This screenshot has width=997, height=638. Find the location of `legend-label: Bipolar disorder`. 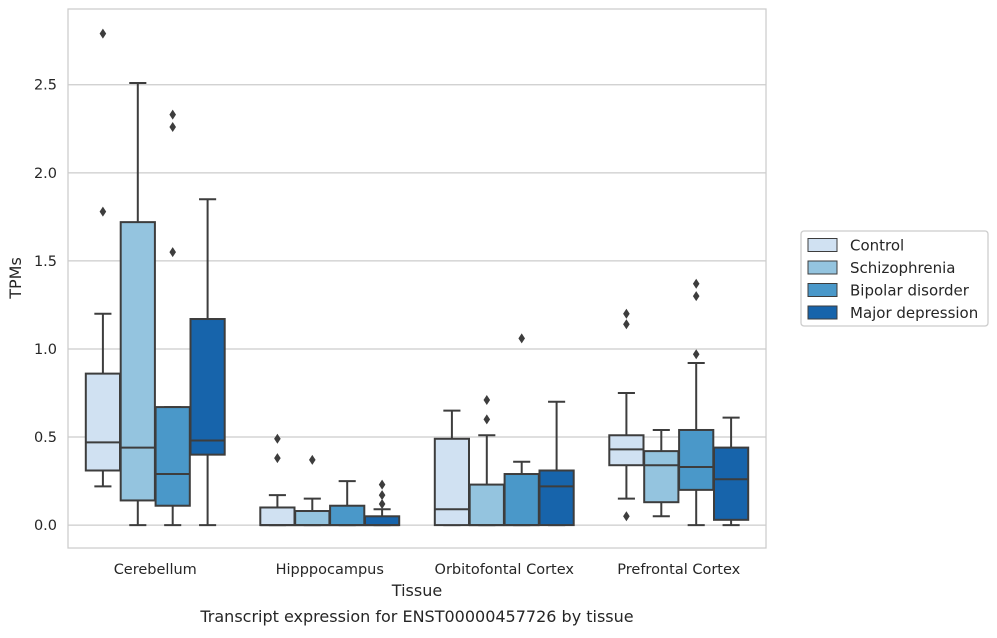

legend-label: Bipolar disorder is located at coordinates (910, 291).